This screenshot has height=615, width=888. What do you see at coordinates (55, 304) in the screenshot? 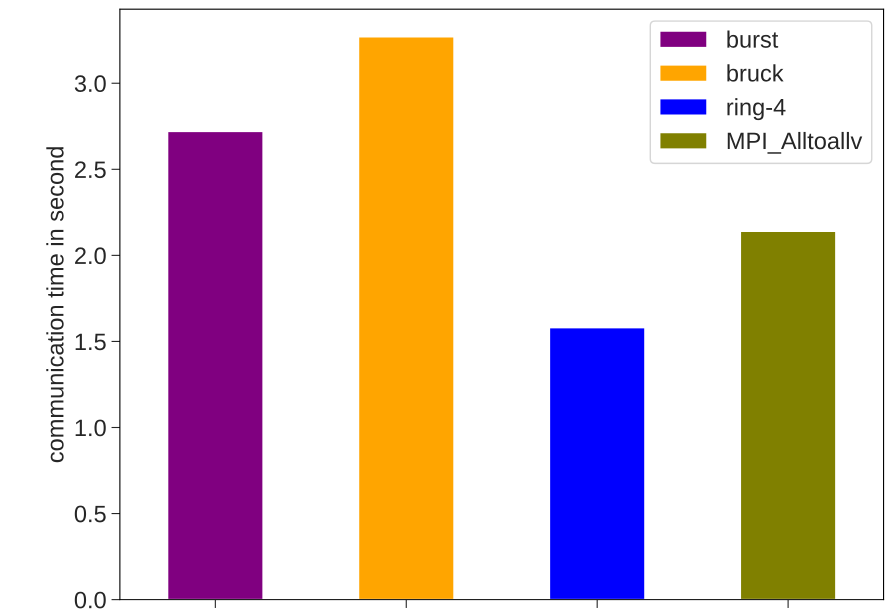
I see `y-axis-title: communication time in second` at bounding box center [55, 304].